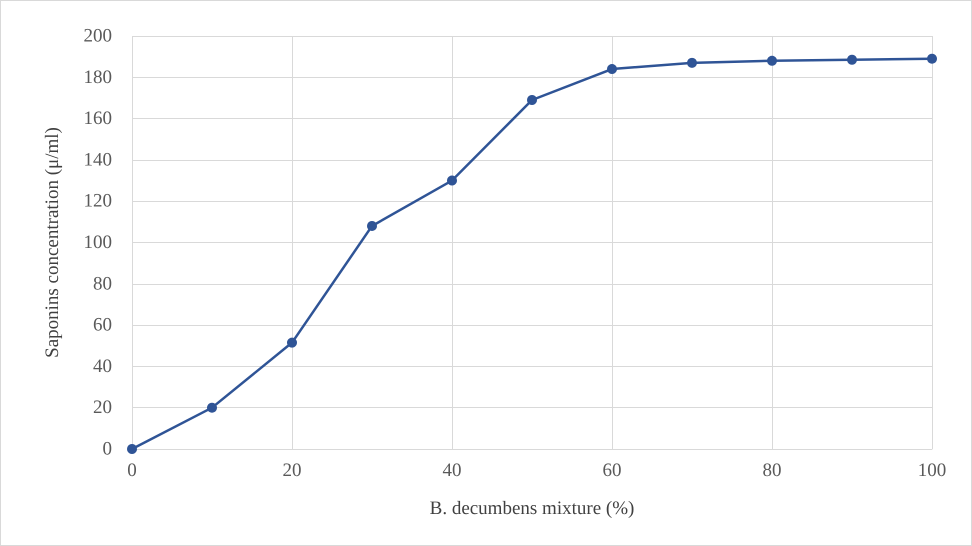 The width and height of the screenshot is (972, 546). I want to click on x-tick-label: 80, so click(772, 470).